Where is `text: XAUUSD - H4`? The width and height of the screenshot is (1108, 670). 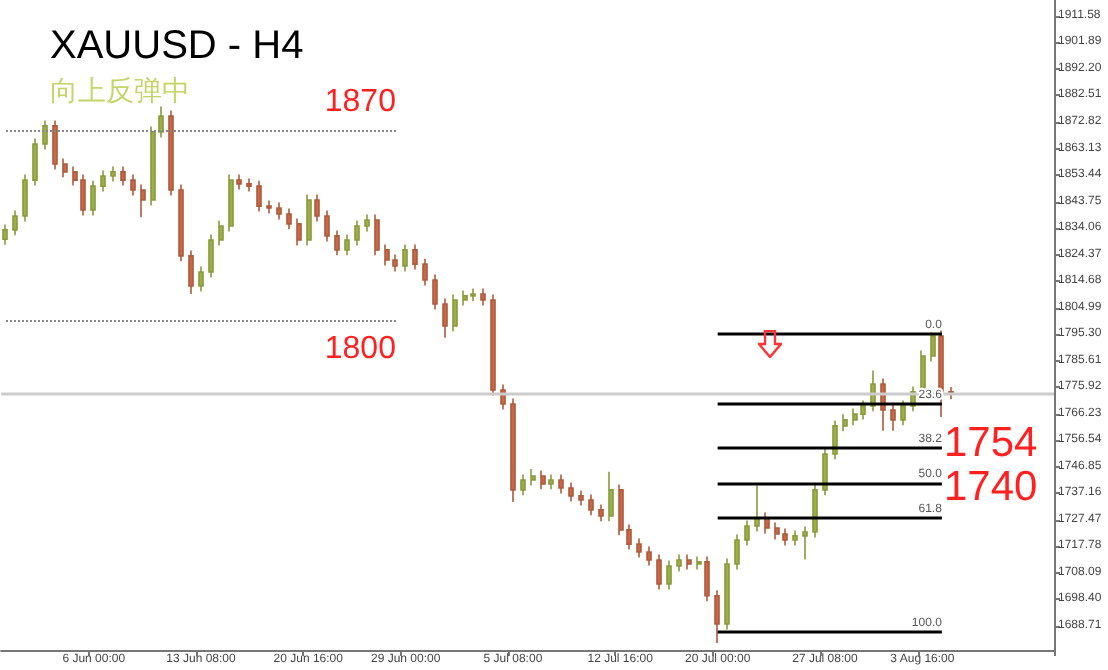 text: XAUUSD - H4 is located at coordinates (177, 46).